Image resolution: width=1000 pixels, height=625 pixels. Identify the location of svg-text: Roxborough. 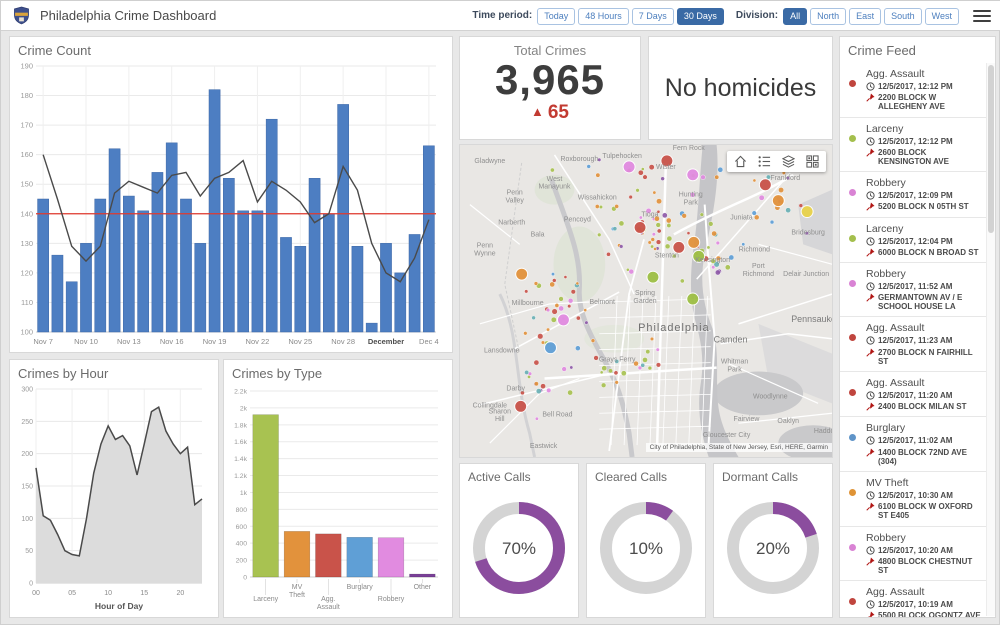
(579, 159).